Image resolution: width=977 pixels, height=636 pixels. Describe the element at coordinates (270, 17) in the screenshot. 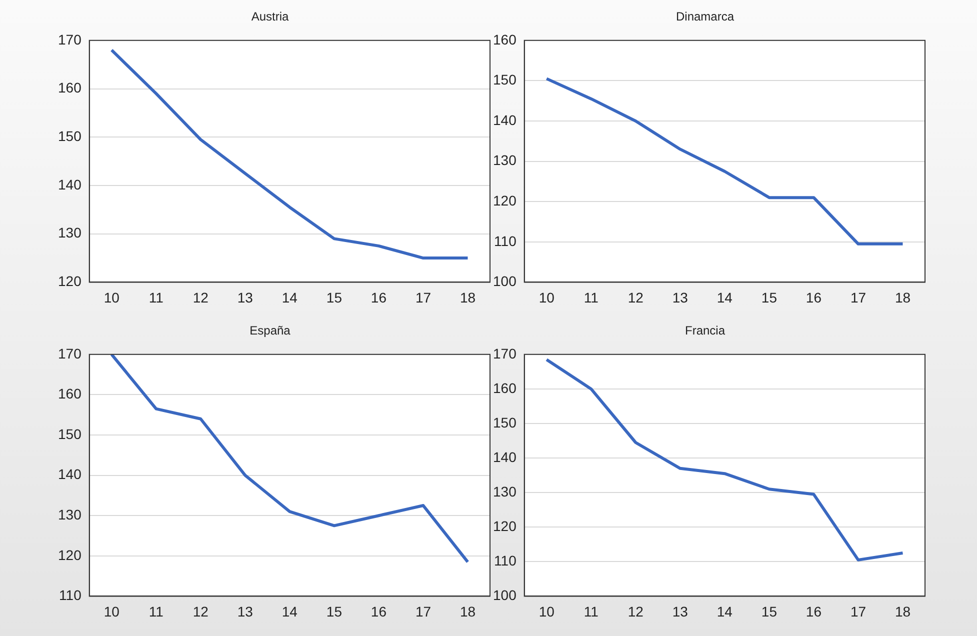

I see `chart-title: Austria` at that location.